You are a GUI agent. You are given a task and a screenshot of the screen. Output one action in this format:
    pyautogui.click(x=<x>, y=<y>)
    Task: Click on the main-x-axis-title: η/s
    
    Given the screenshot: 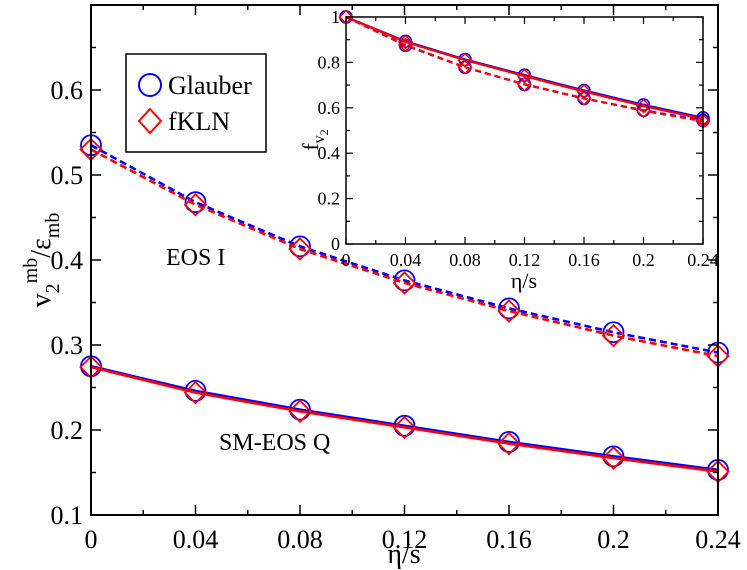 What is the action you would take?
    pyautogui.click(x=403, y=554)
    